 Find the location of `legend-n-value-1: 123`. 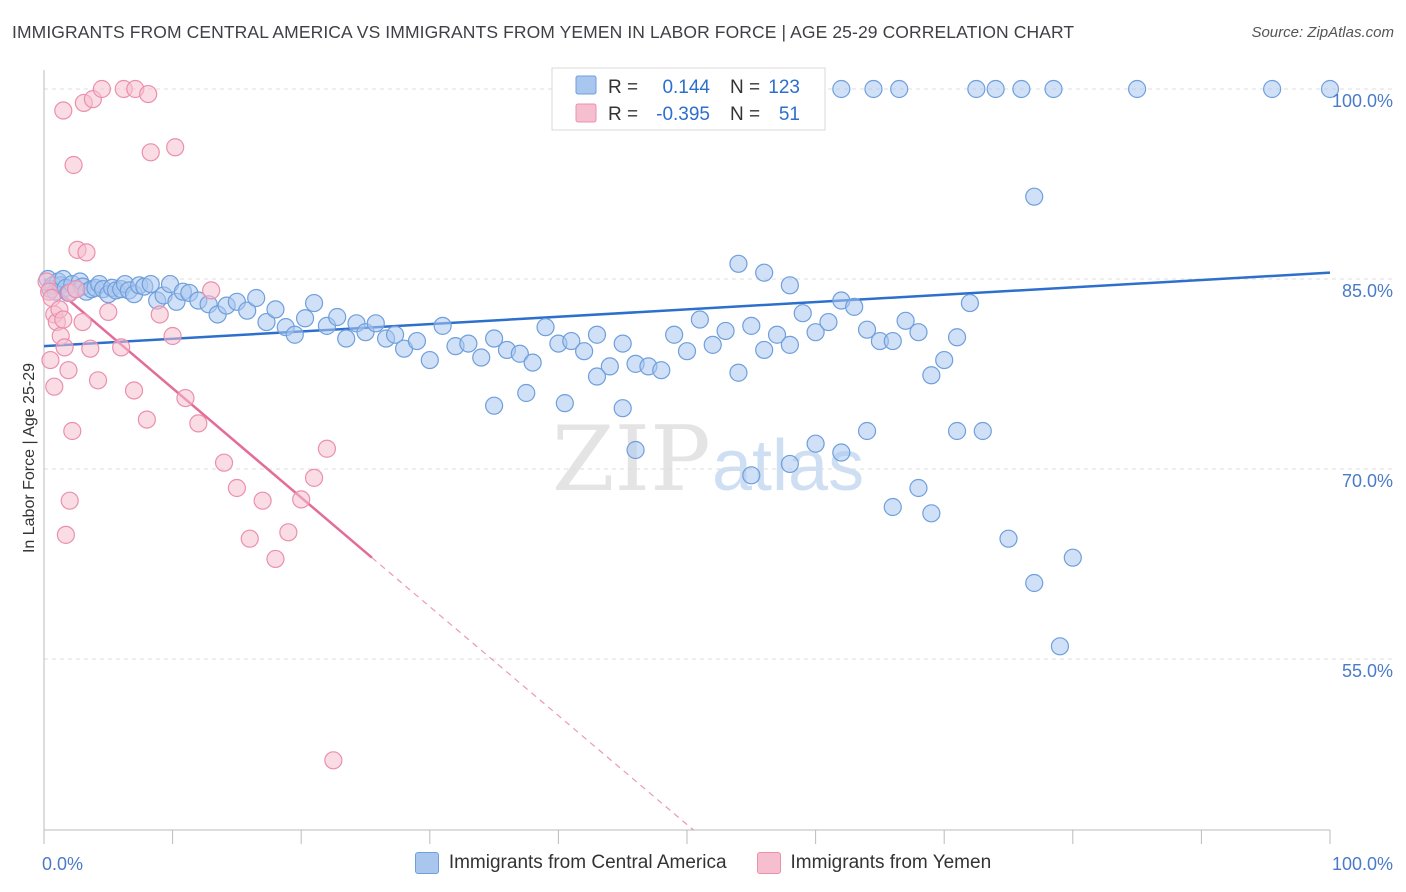

legend-n-value-1: 123 is located at coordinates (784, 87).